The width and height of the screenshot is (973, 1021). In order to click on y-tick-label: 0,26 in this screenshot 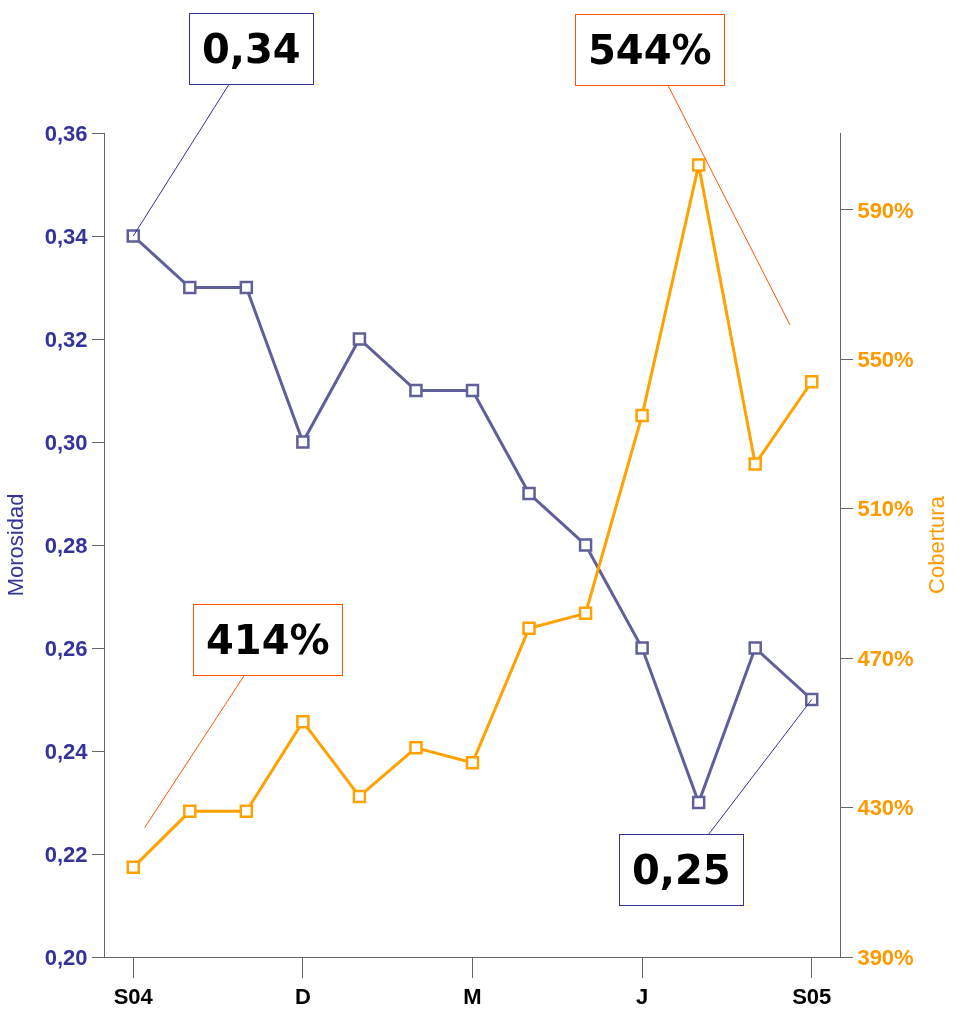, I will do `click(66, 648)`.